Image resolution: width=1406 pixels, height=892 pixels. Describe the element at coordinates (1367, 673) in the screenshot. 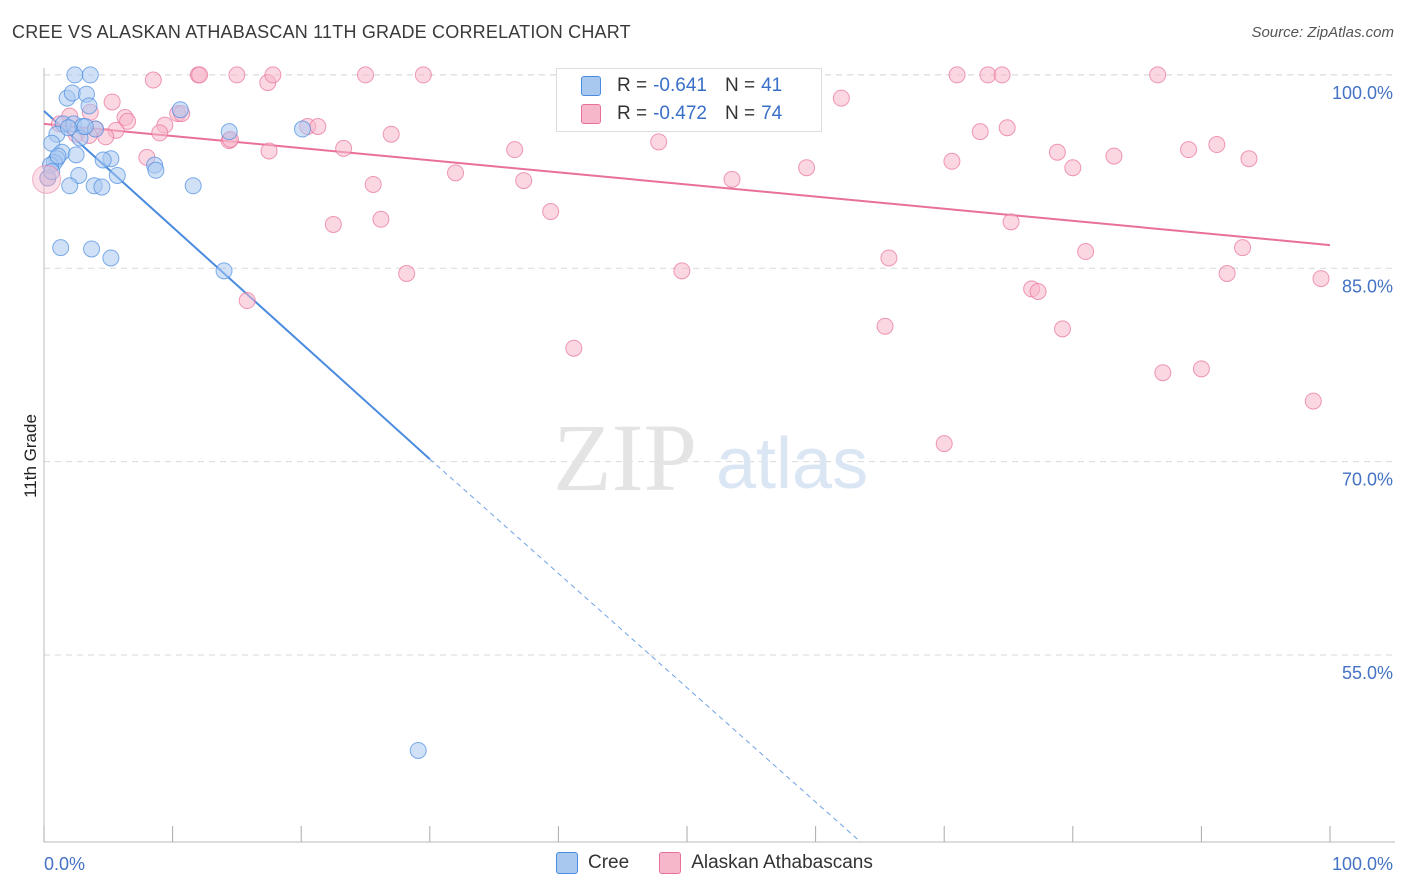

I see `y-tick-label: 55.0%` at that location.